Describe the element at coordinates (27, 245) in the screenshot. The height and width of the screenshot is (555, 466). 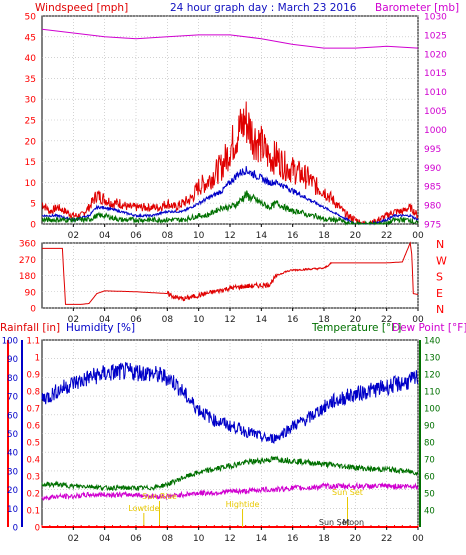
I see `direction-tick-label: 360` at that location.